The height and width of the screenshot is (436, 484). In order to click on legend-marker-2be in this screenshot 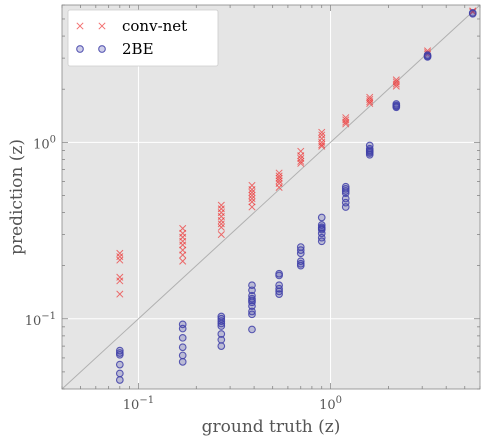, I will do `click(91, 49)`.